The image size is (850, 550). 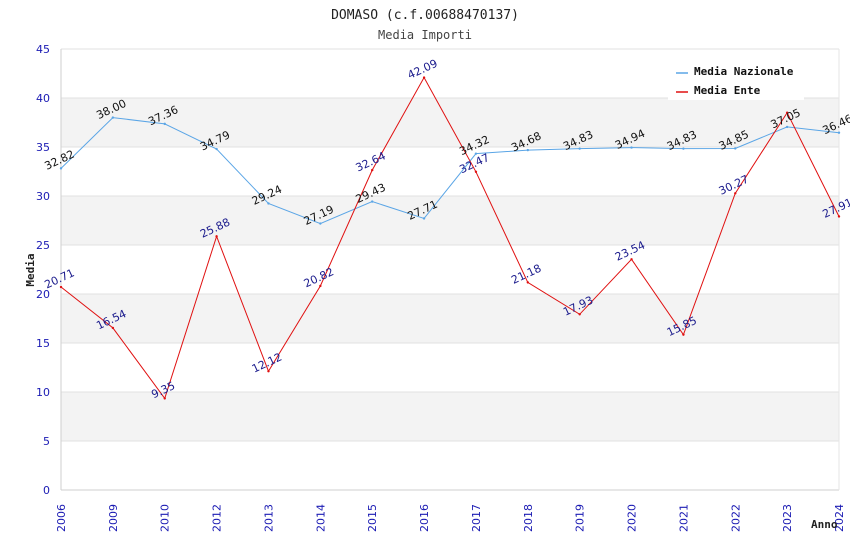 What do you see at coordinates (580, 518) in the screenshot?
I see `x-tick-label: 2019` at bounding box center [580, 518].